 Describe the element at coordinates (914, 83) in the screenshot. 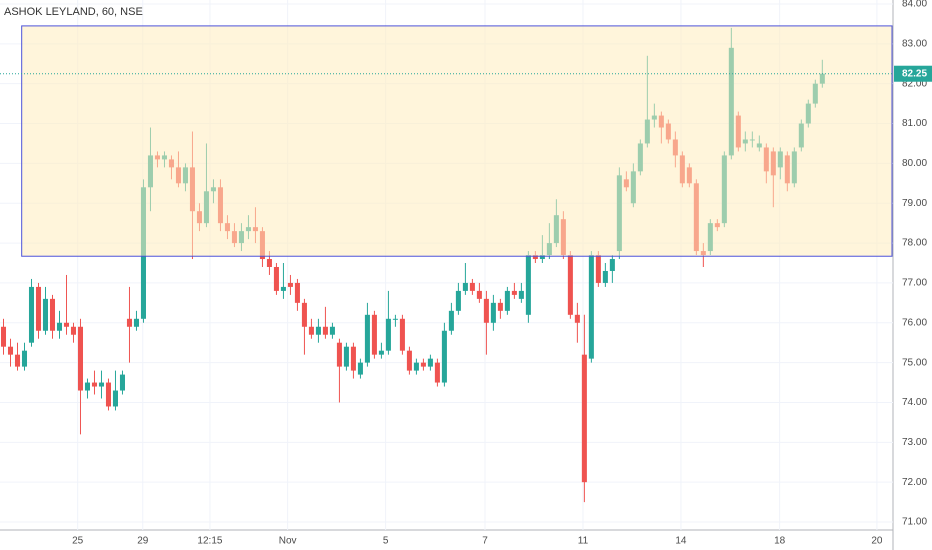

I see `y-tick-label: 82.00` at that location.